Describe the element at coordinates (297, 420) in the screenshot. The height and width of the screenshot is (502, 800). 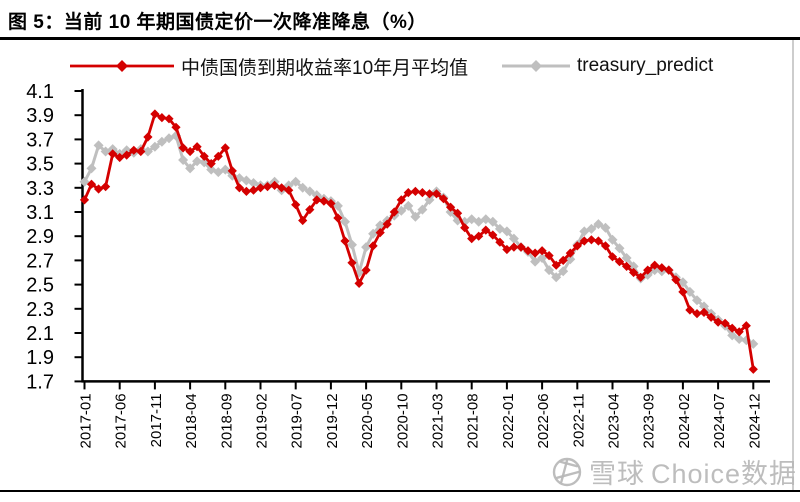
I see `svg-text: 2019-07` at that location.